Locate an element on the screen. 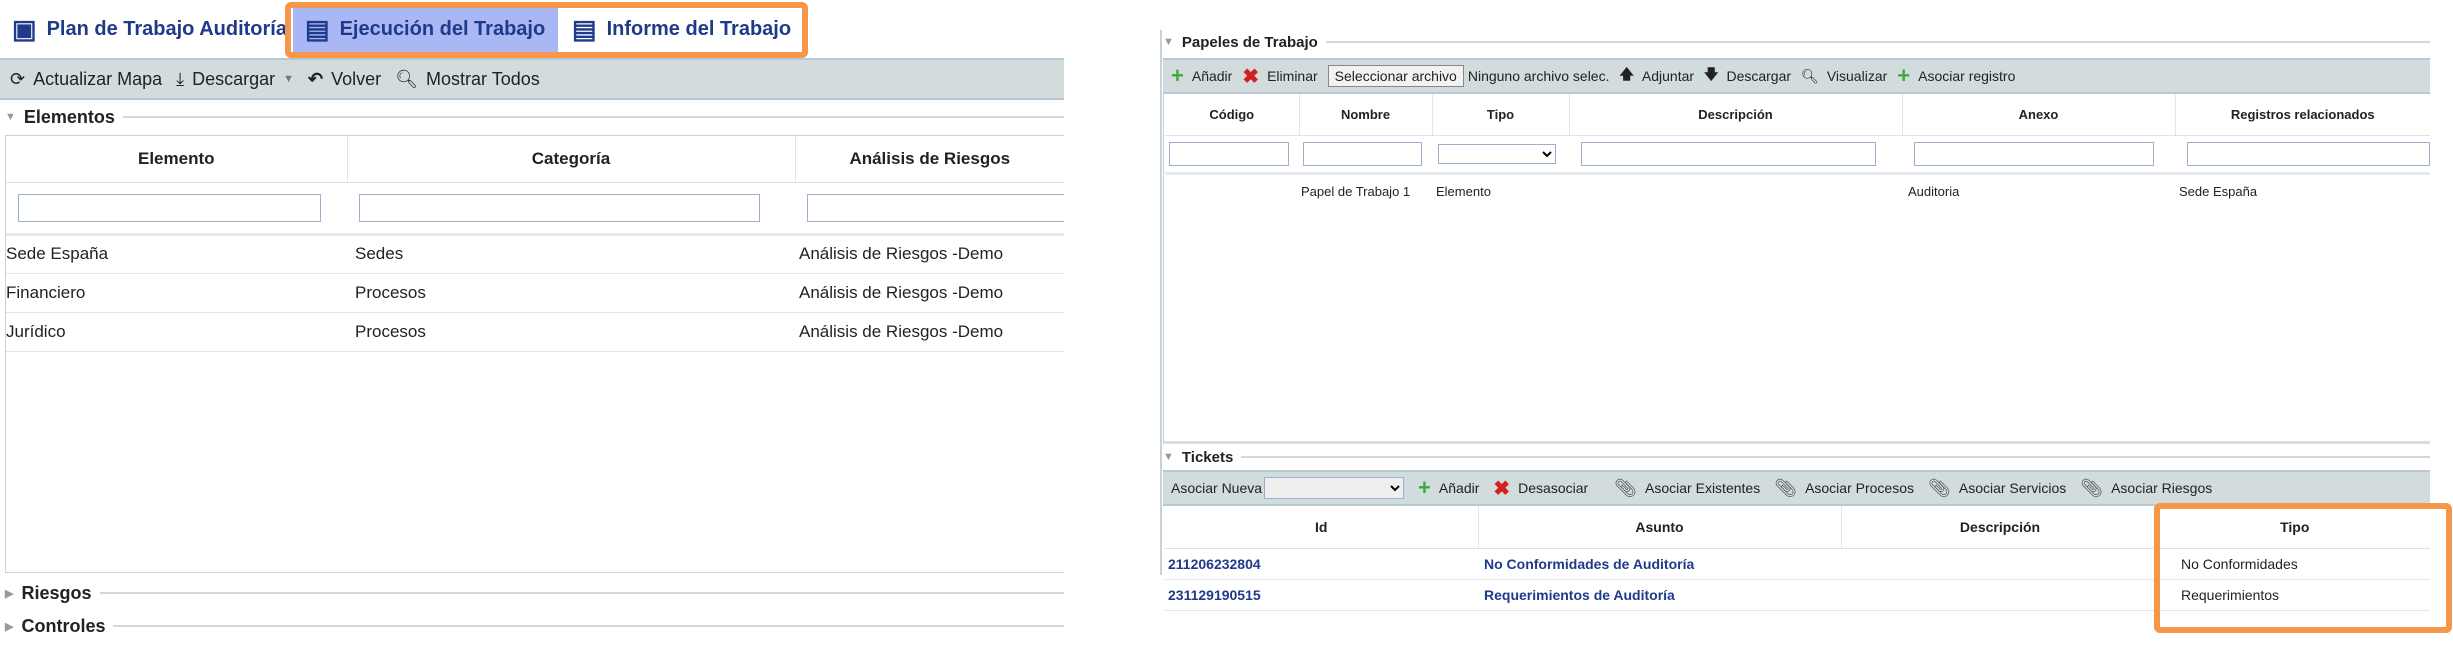  highlight-box-tabs is located at coordinates (546, 30).